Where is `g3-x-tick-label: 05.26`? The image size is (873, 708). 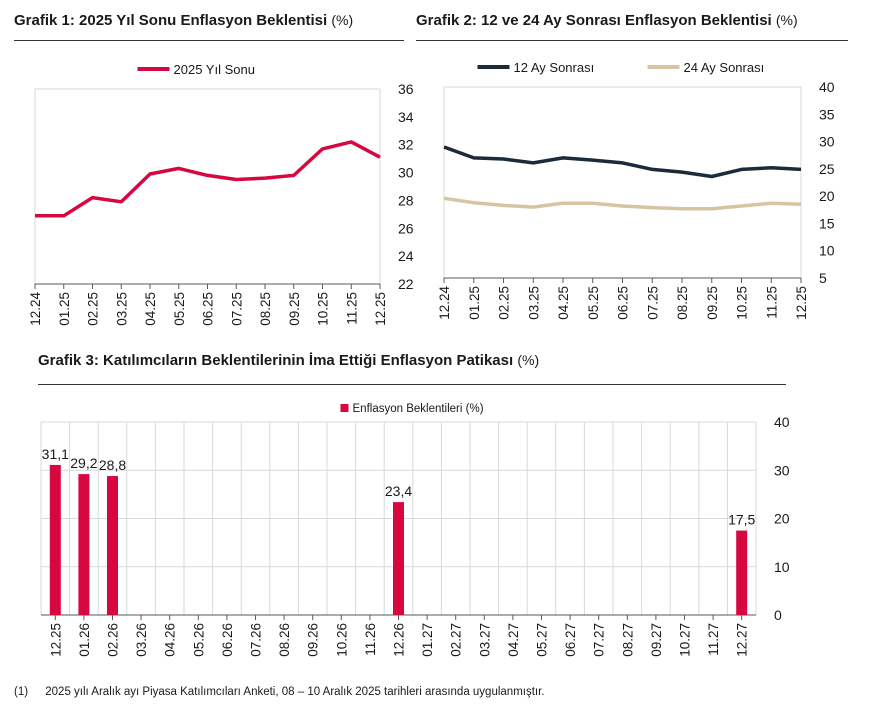 g3-x-tick-label: 05.26 is located at coordinates (198, 640).